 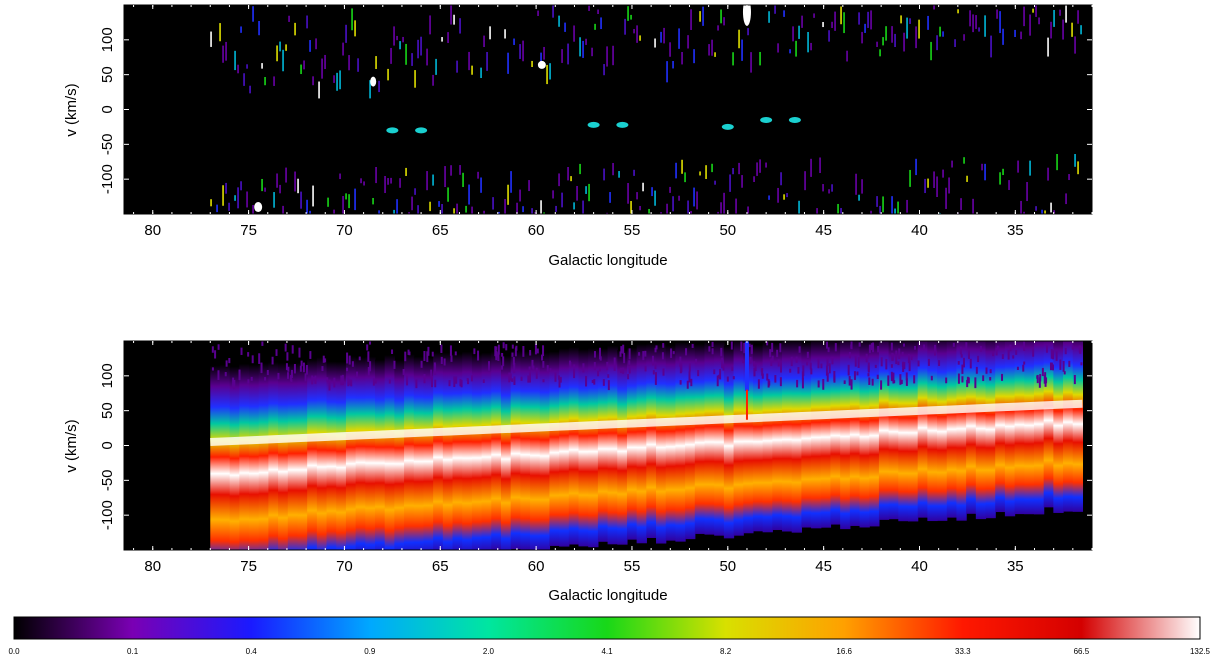 What do you see at coordinates (541, 64) in the screenshot?
I see `bright-feature` at bounding box center [541, 64].